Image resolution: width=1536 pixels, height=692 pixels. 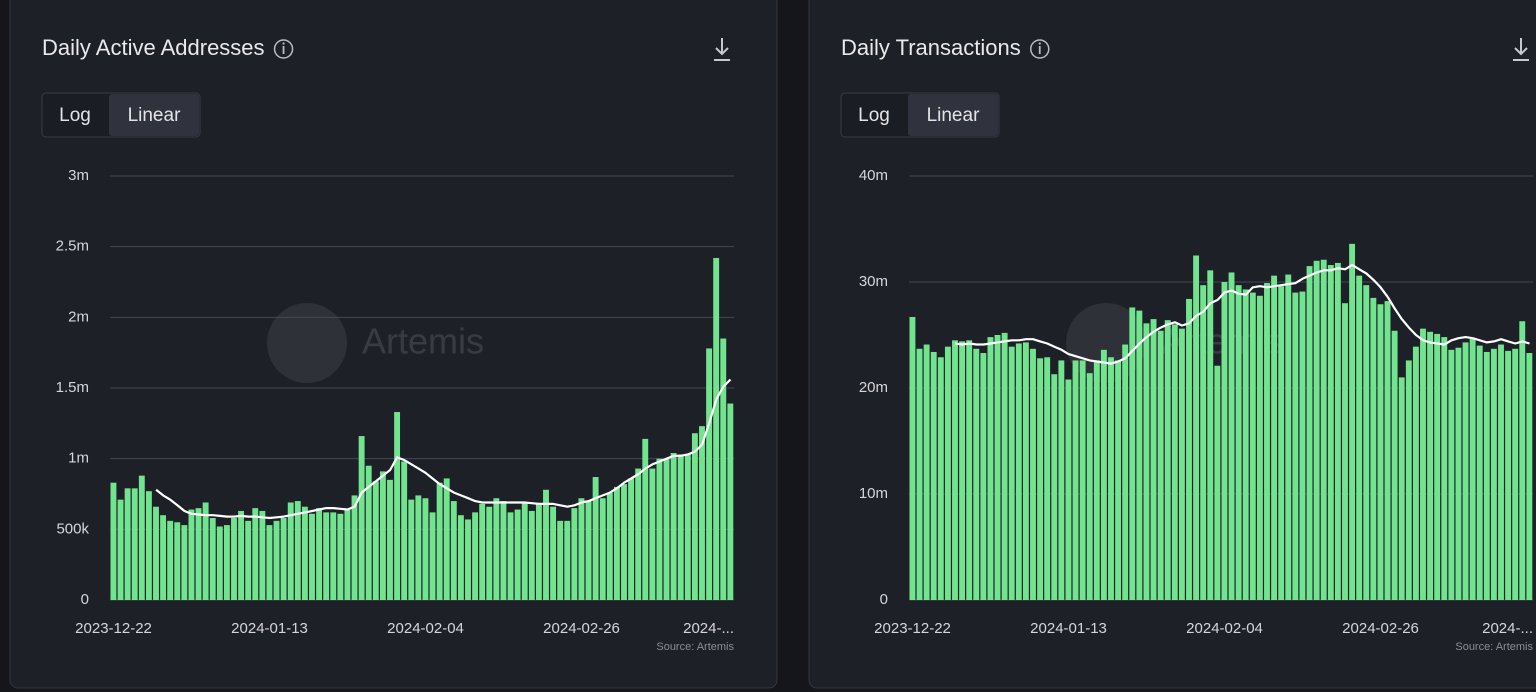 I want to click on y-tick-label: 40m, so click(x=873, y=175).